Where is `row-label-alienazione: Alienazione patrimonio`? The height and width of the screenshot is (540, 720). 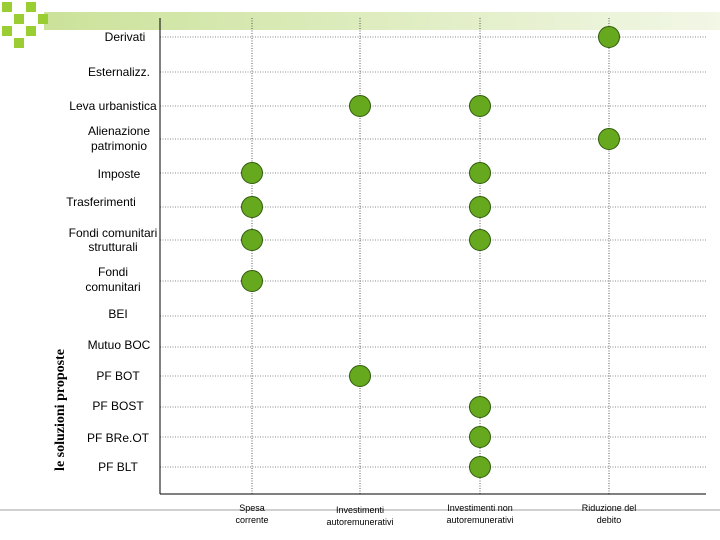 row-label-alienazione: Alienazione patrimonio is located at coordinates (119, 138).